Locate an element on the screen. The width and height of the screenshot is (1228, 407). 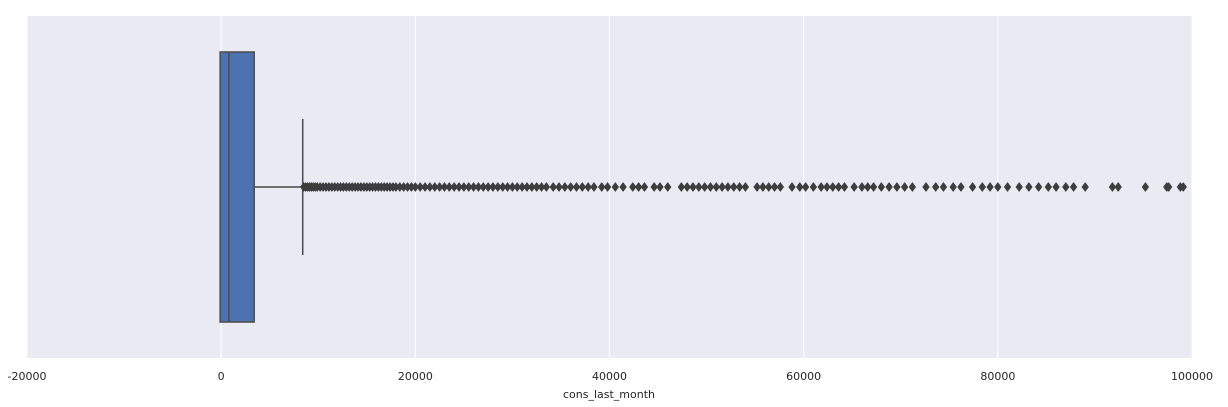
x-axis-label: cons_last_month is located at coordinates (609, 394).